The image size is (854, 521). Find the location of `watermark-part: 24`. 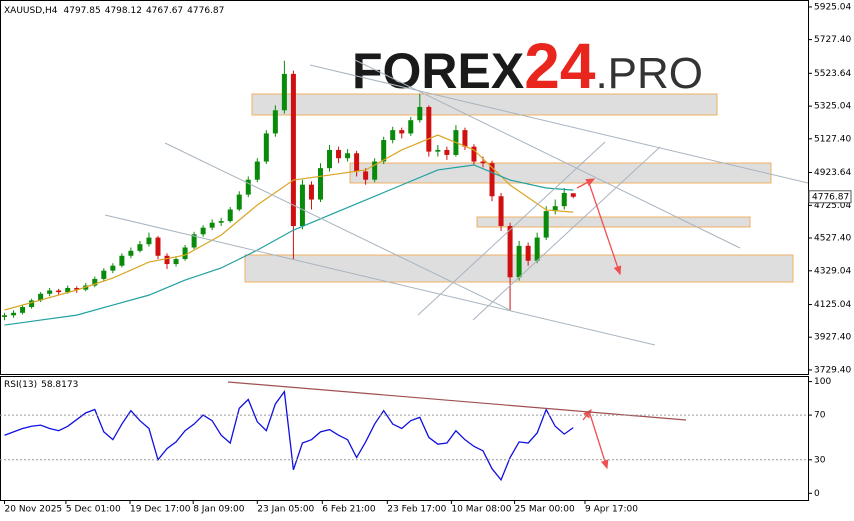

watermark-part: 24 is located at coordinates (560, 66).